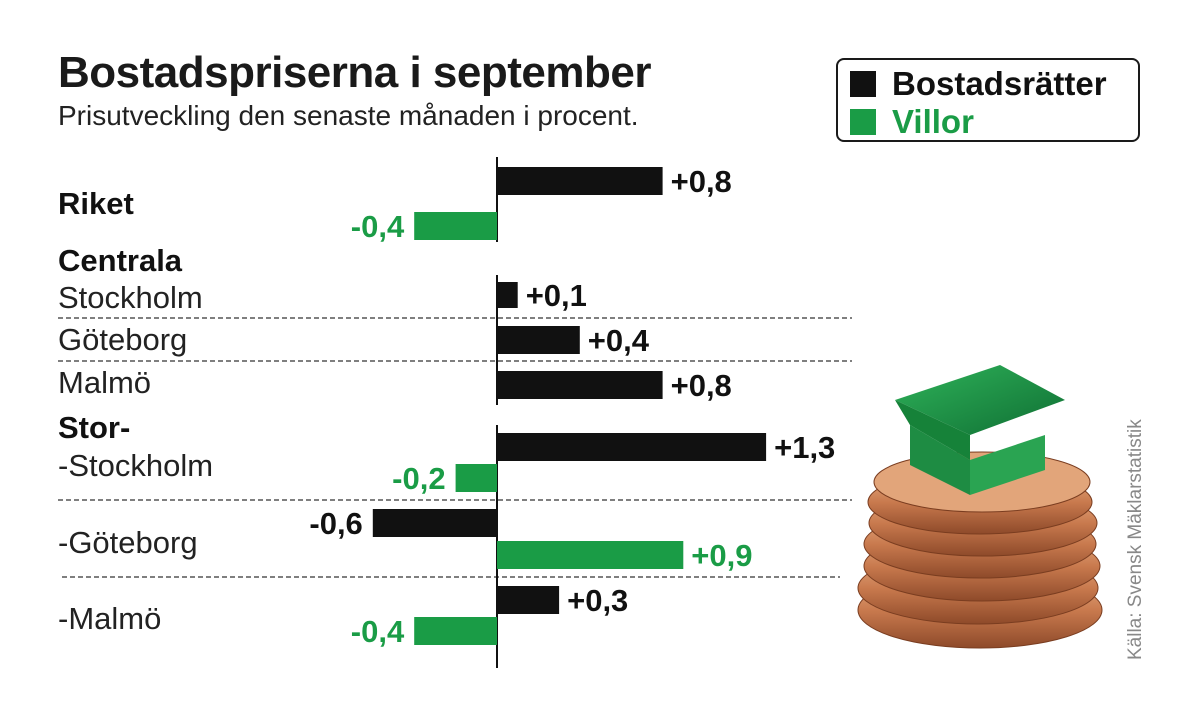 The height and width of the screenshot is (703, 1200). Describe the element at coordinates (104, 382) in the screenshot. I see `row-label-malmo: Malmö` at that location.